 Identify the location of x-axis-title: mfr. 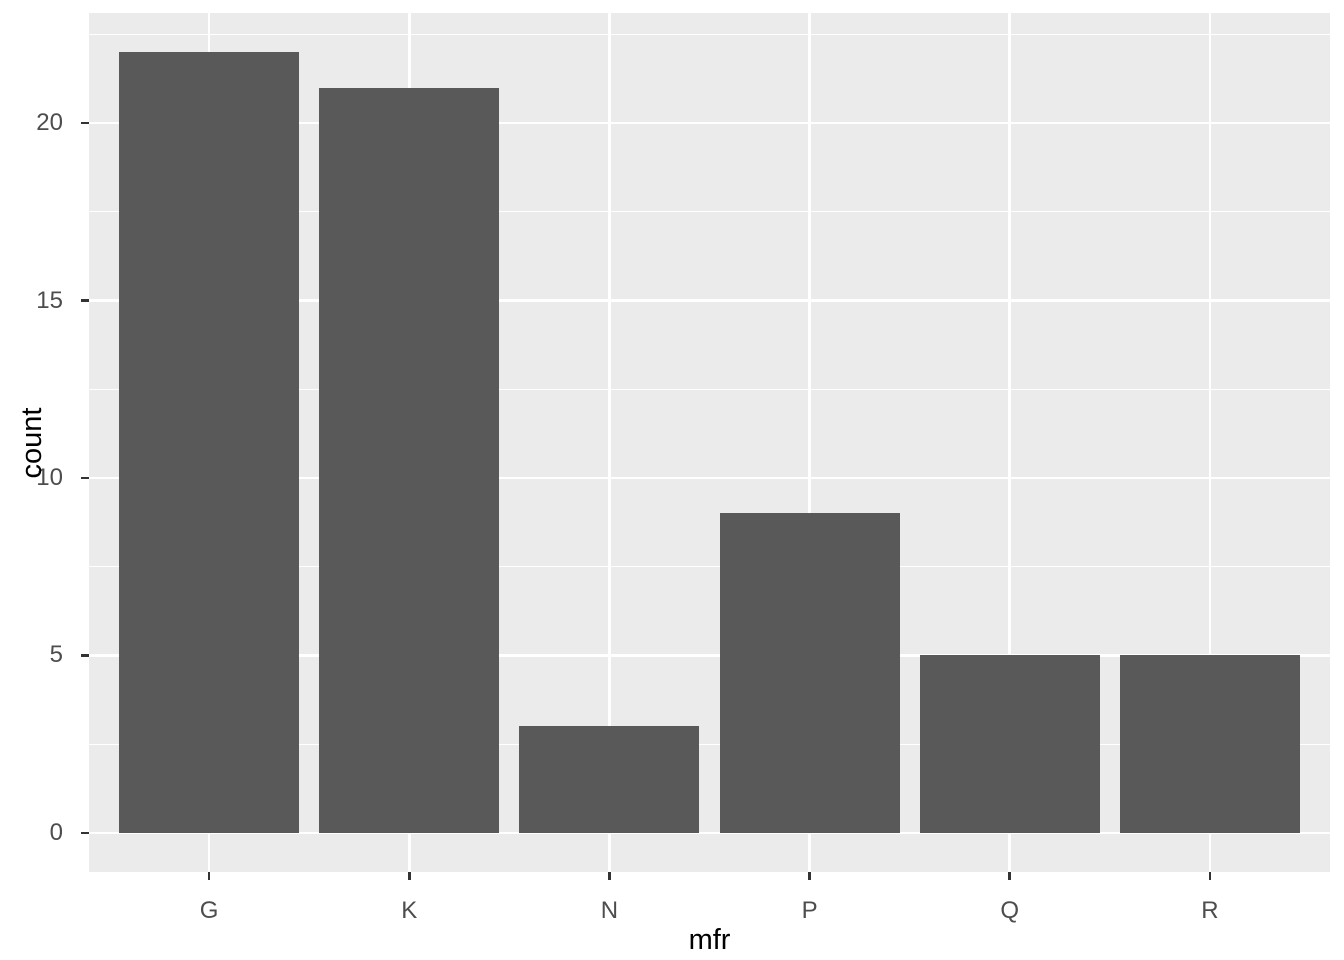
(709, 940).